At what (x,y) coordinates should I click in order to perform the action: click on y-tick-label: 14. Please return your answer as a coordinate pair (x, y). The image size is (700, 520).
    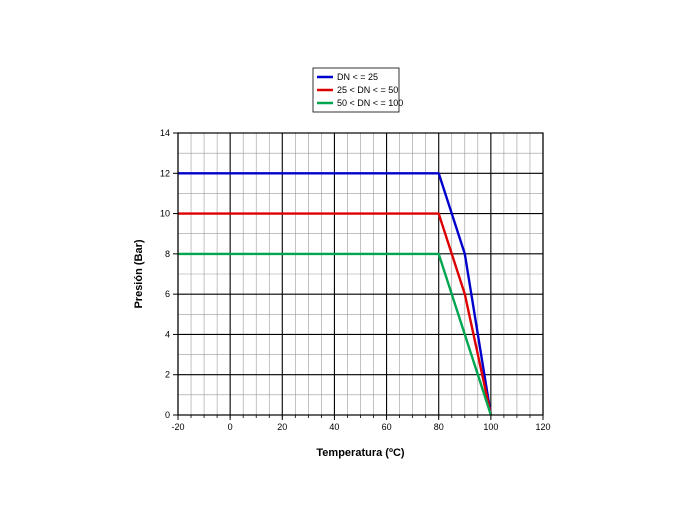
    Looking at the image, I should click on (165, 133).